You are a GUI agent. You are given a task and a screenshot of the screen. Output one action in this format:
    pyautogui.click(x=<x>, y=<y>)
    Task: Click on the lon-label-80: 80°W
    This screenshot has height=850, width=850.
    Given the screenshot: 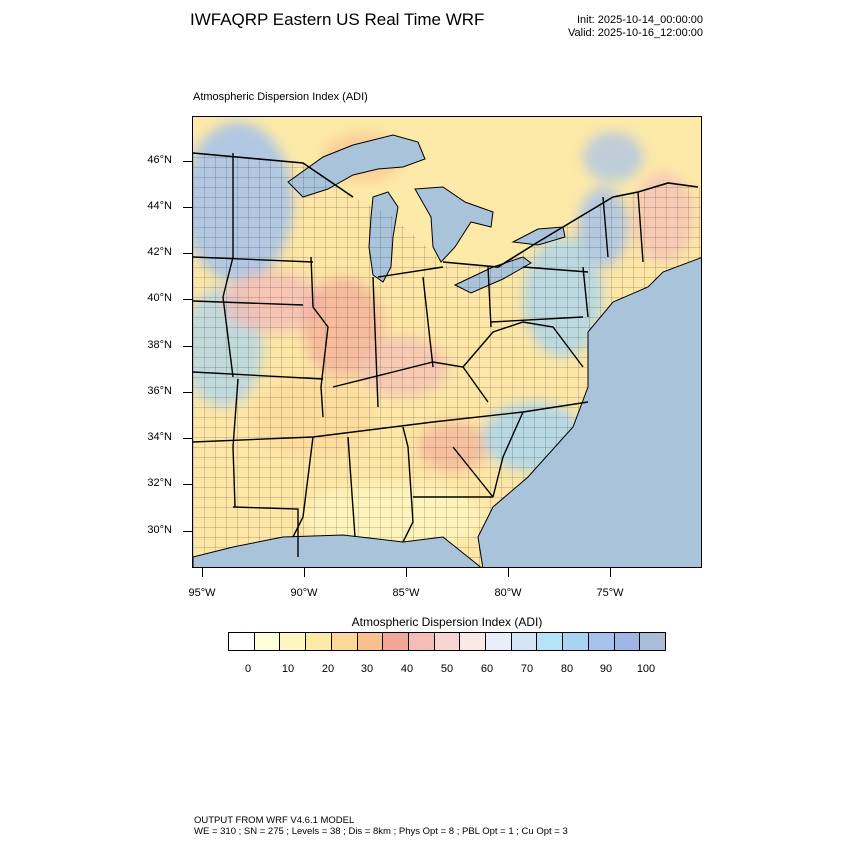 What is the action you would take?
    pyautogui.click(x=508, y=593)
    